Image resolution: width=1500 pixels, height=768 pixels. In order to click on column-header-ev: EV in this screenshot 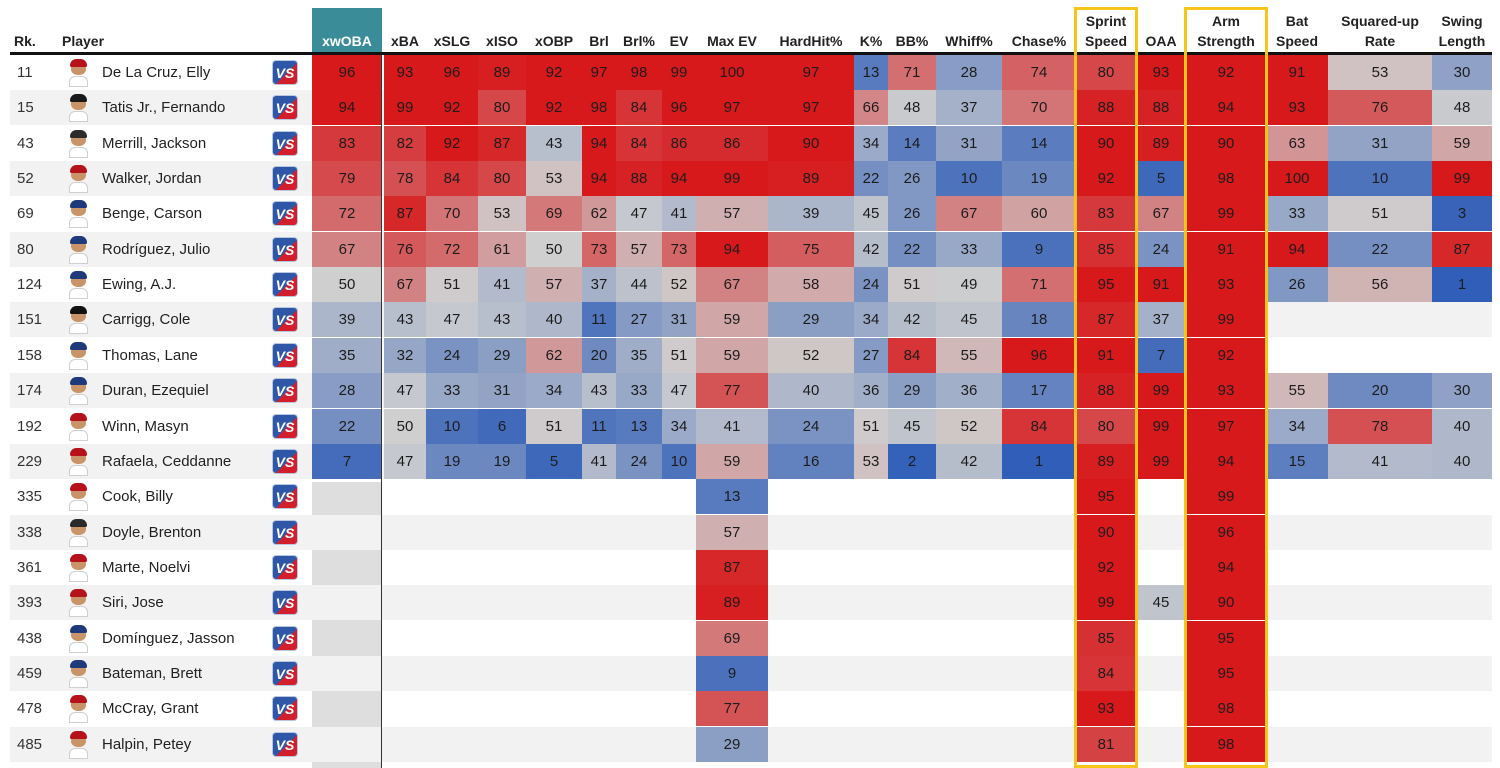, I will do `click(679, 41)`.